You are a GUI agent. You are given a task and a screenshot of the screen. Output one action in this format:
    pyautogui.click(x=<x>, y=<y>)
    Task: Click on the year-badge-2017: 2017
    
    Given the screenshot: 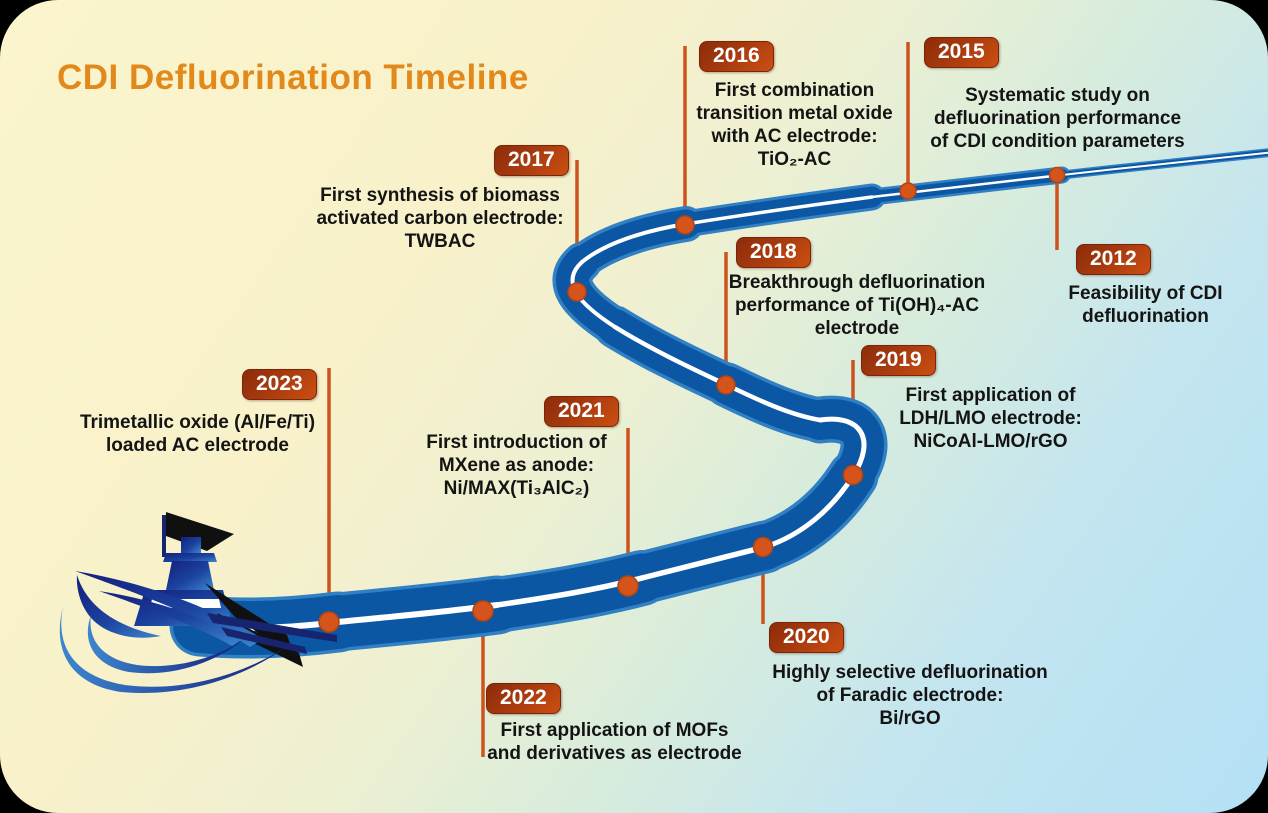 What is the action you would take?
    pyautogui.click(x=531, y=160)
    